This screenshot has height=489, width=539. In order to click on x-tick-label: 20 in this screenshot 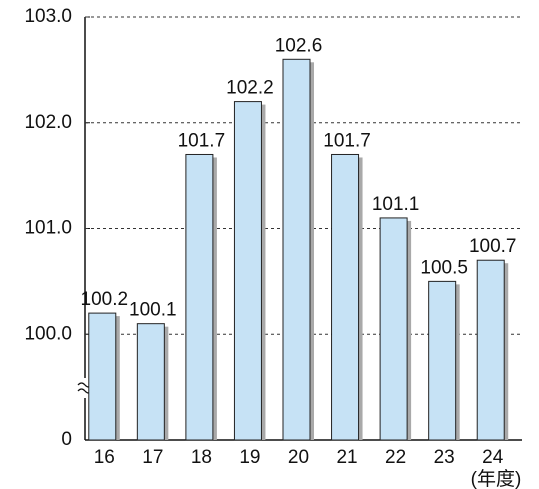, I will do `click(298, 457)`.